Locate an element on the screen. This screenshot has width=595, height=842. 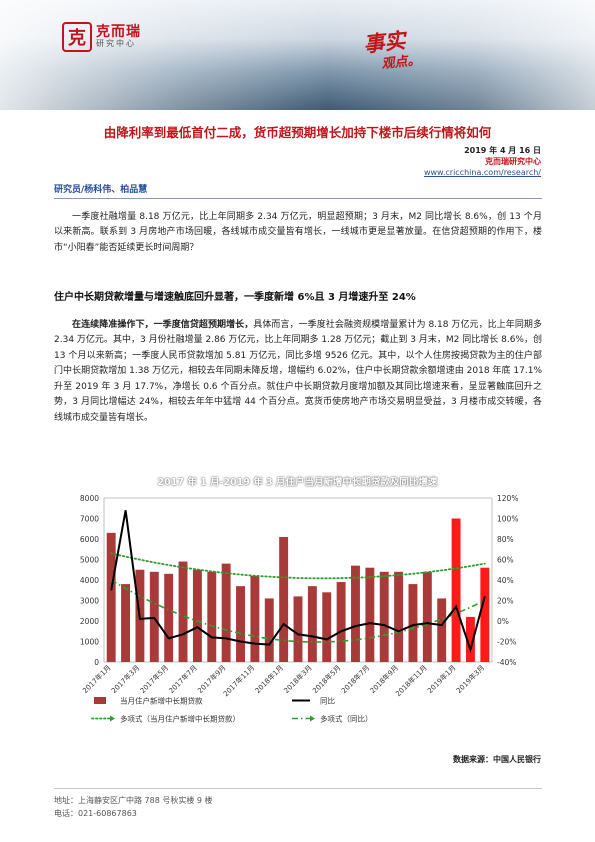
right-axis-tick-label: 60% is located at coordinates (505, 560).